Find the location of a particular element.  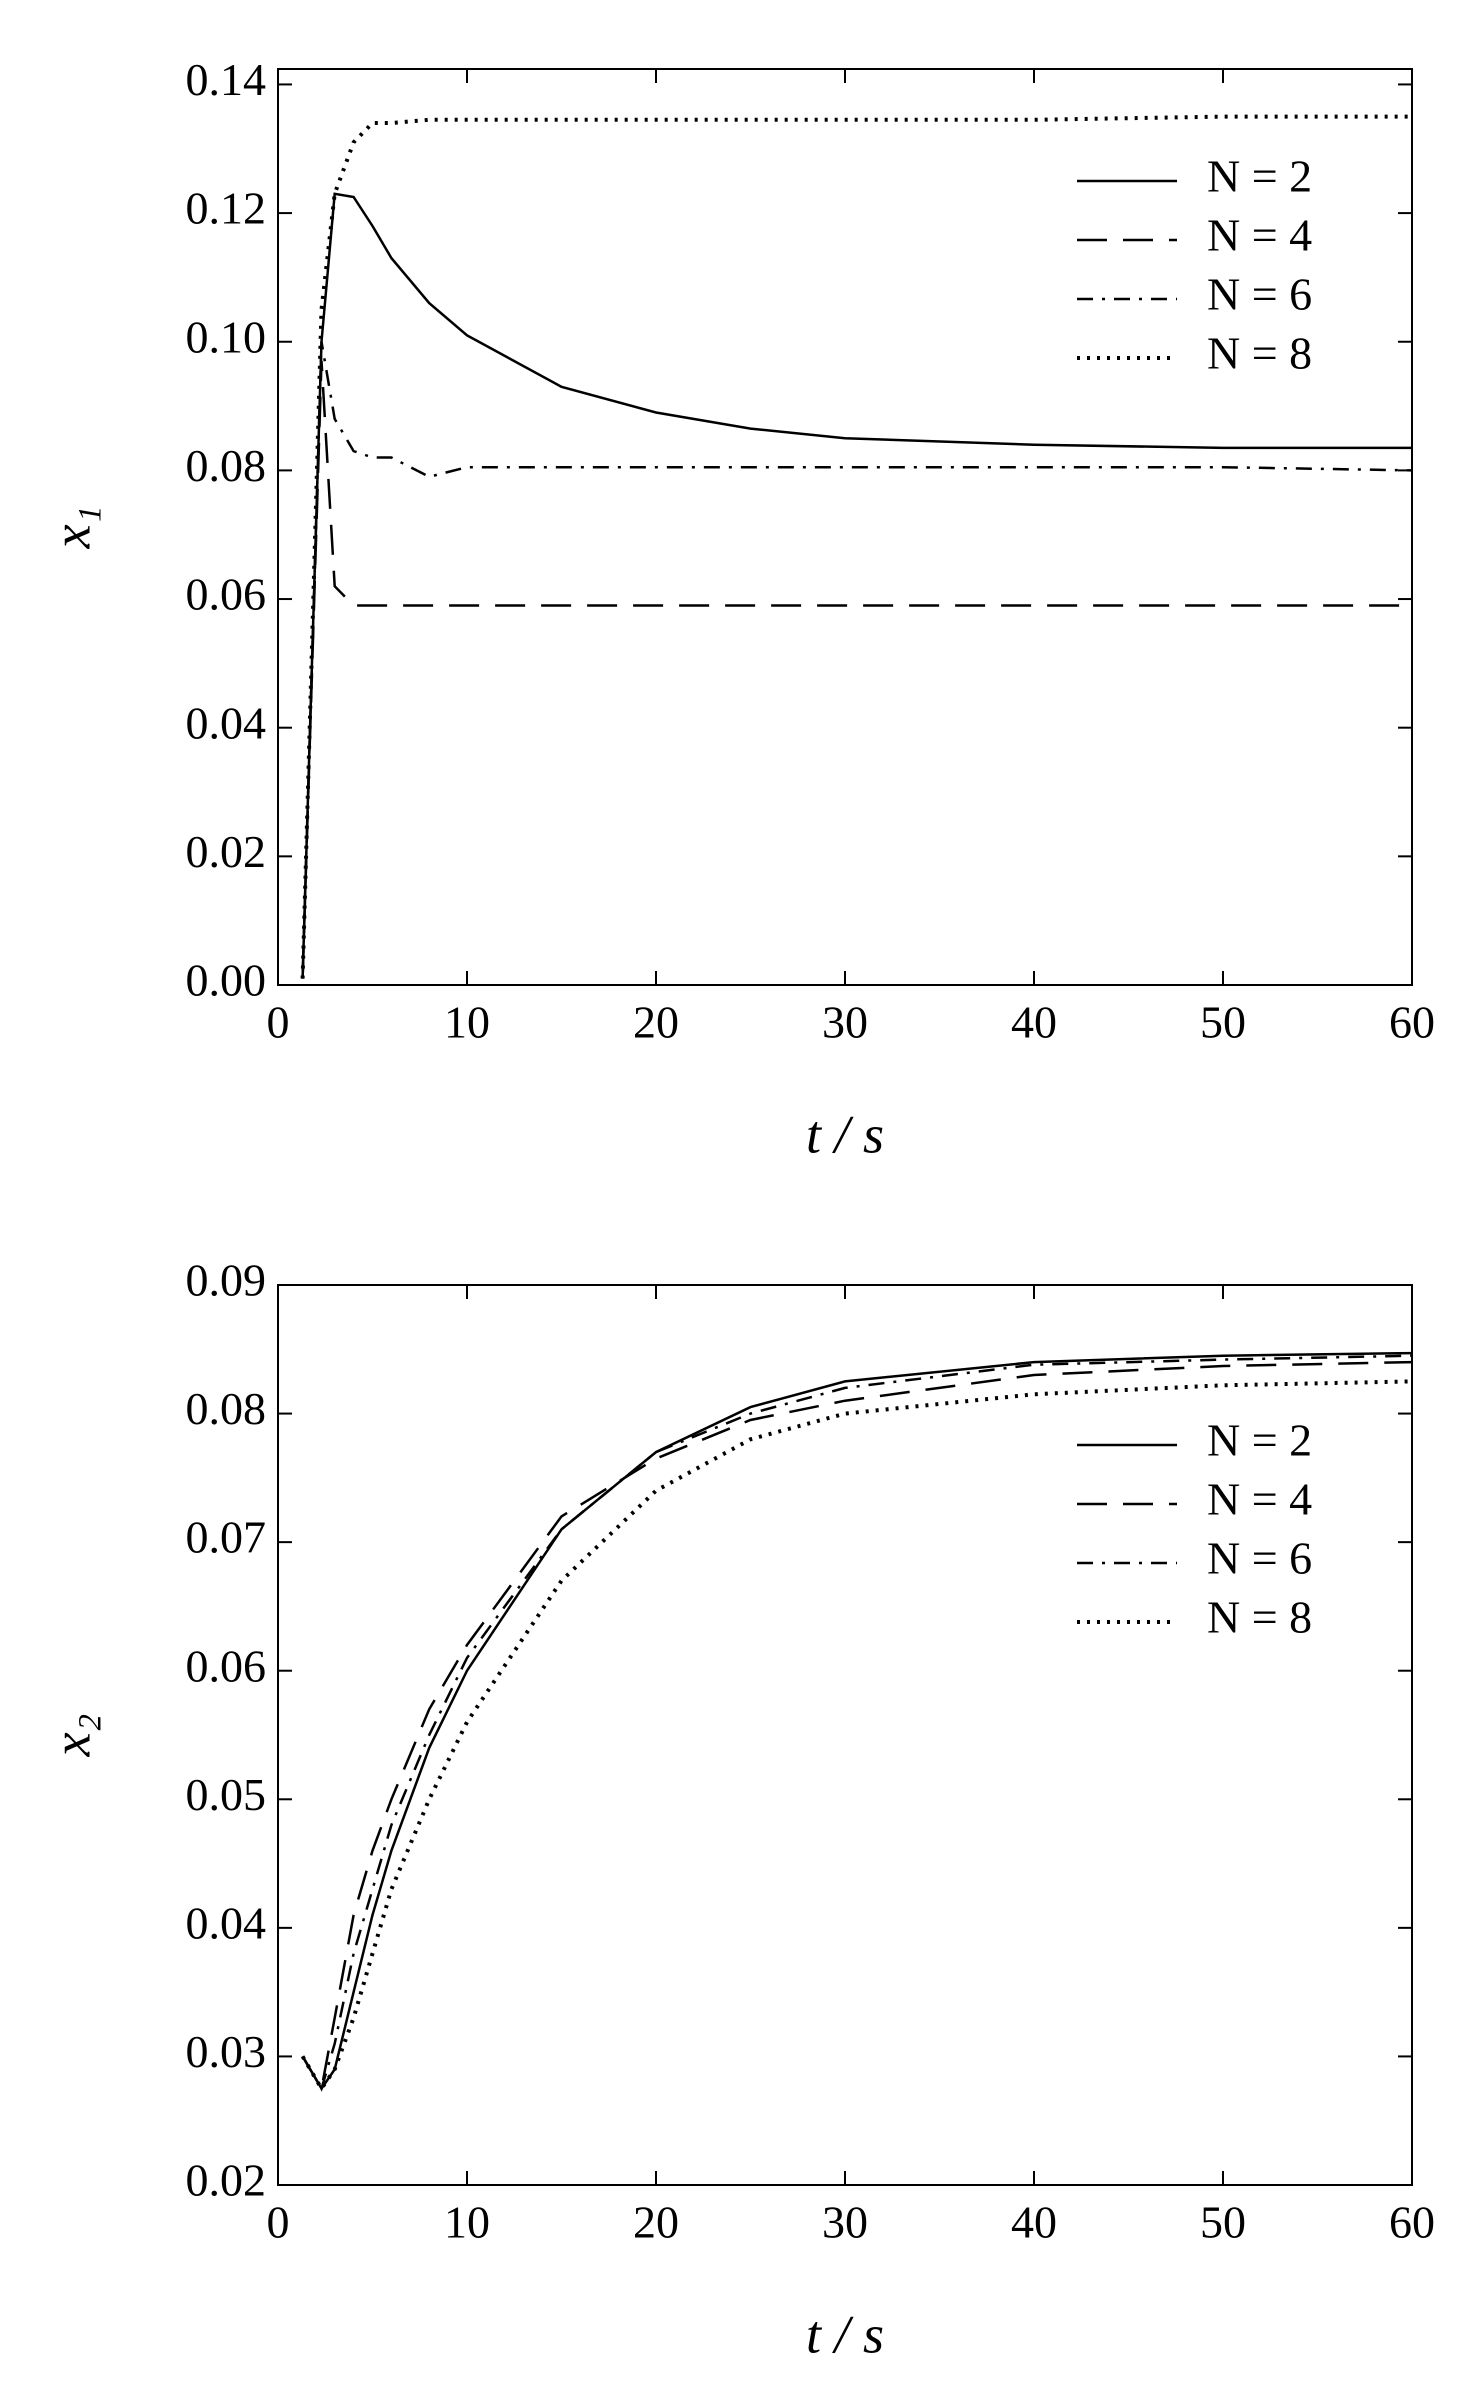

y-tick-label: 0.05 is located at coordinates (226, 1794).